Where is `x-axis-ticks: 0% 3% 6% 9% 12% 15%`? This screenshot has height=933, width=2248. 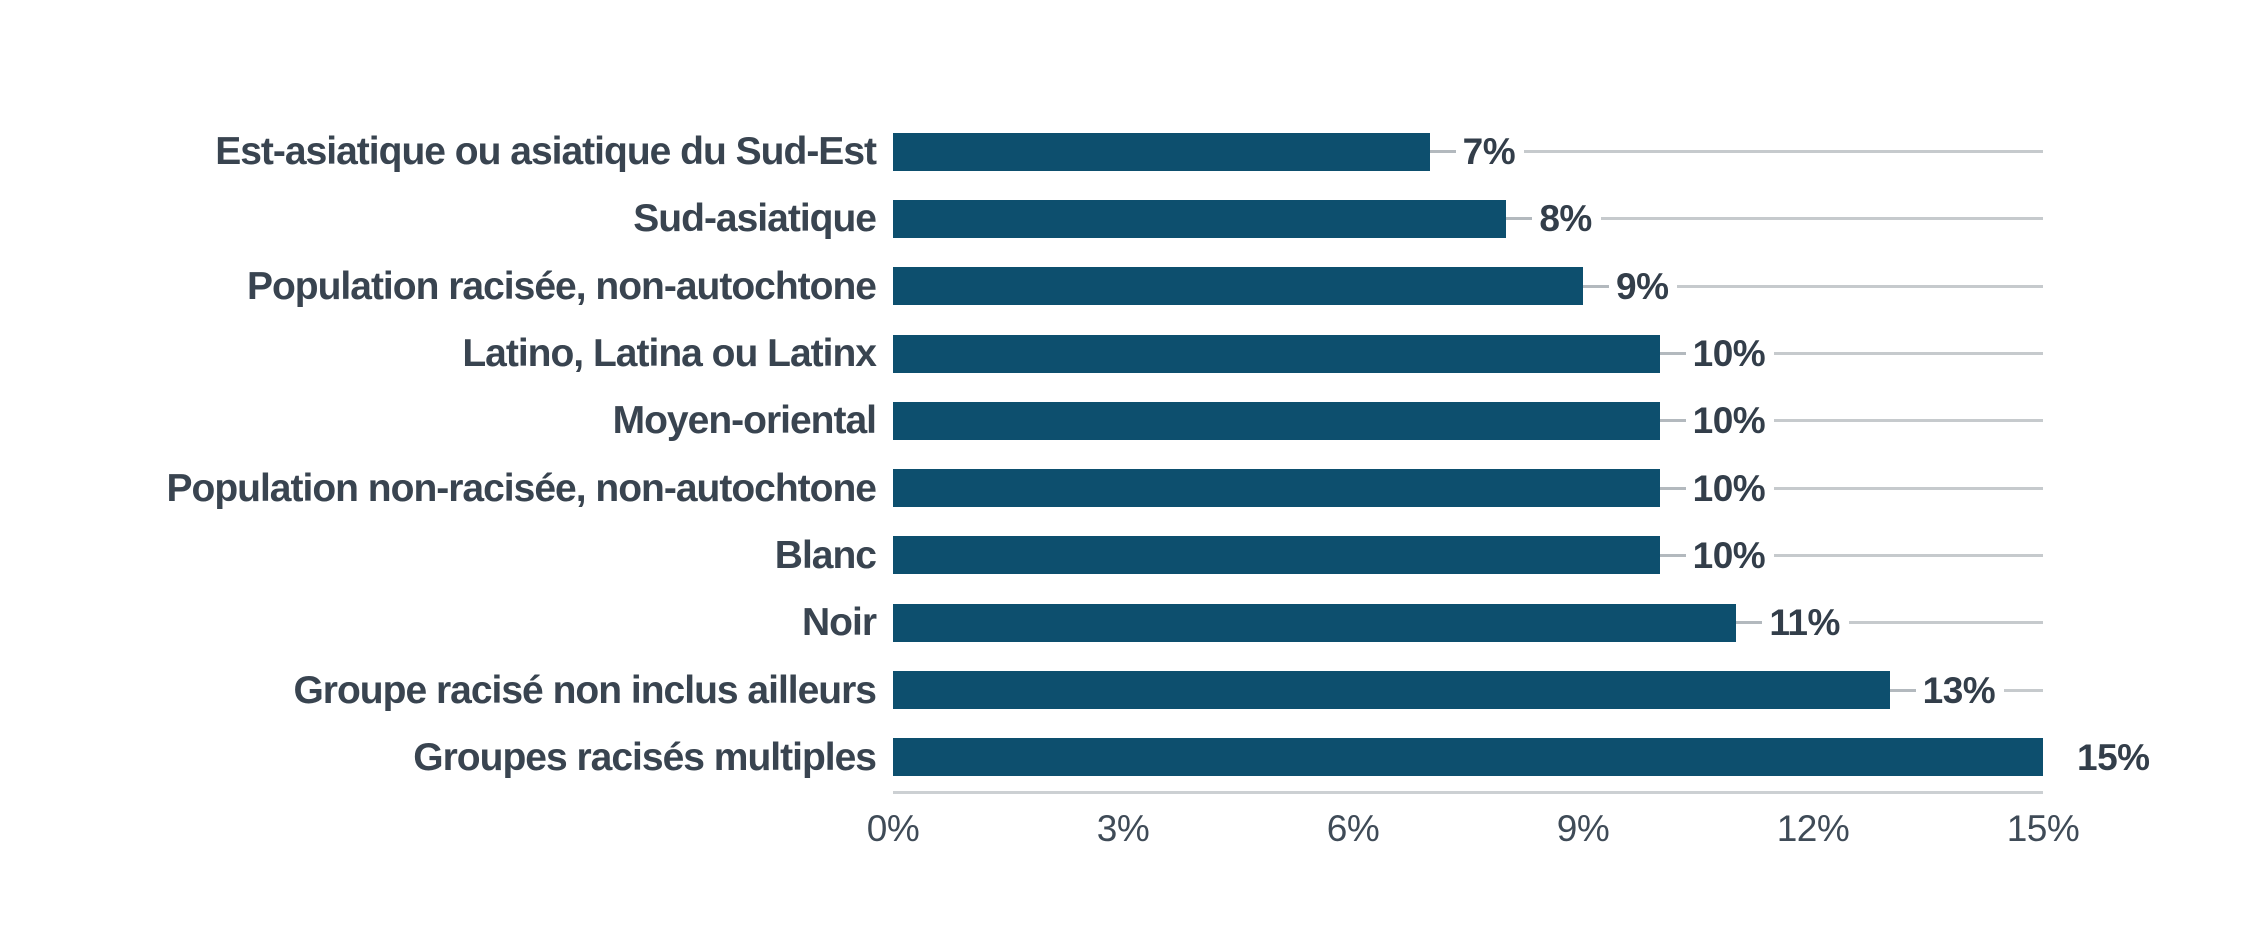
x-axis-ticks: 0% 3% 6% 9% 12% 15% is located at coordinates (1473, 829).